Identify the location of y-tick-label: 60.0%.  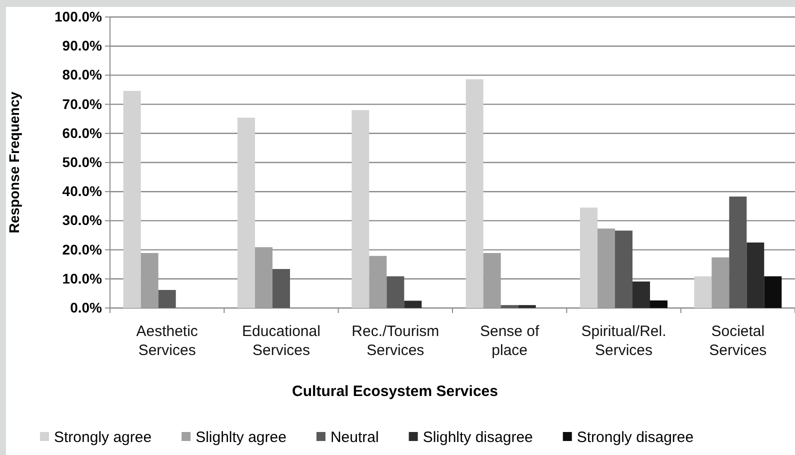
(82, 132).